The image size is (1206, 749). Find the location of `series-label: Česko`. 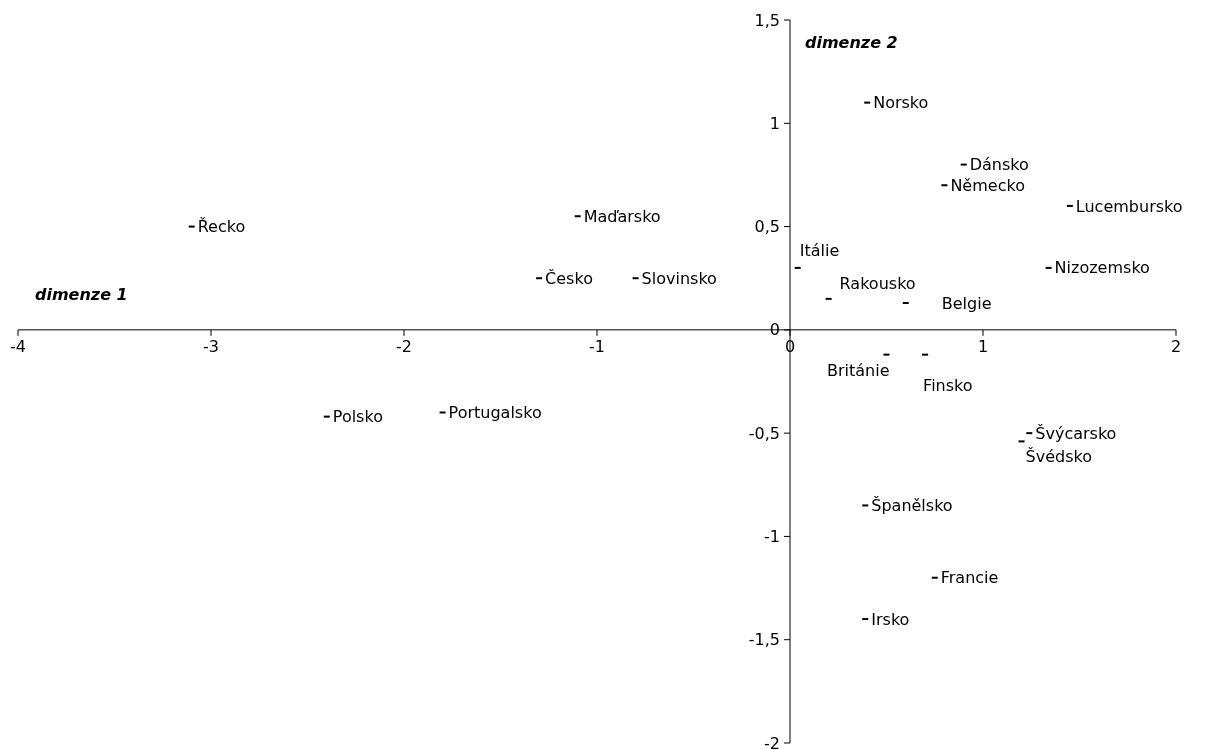

series-label: Česko is located at coordinates (569, 278).